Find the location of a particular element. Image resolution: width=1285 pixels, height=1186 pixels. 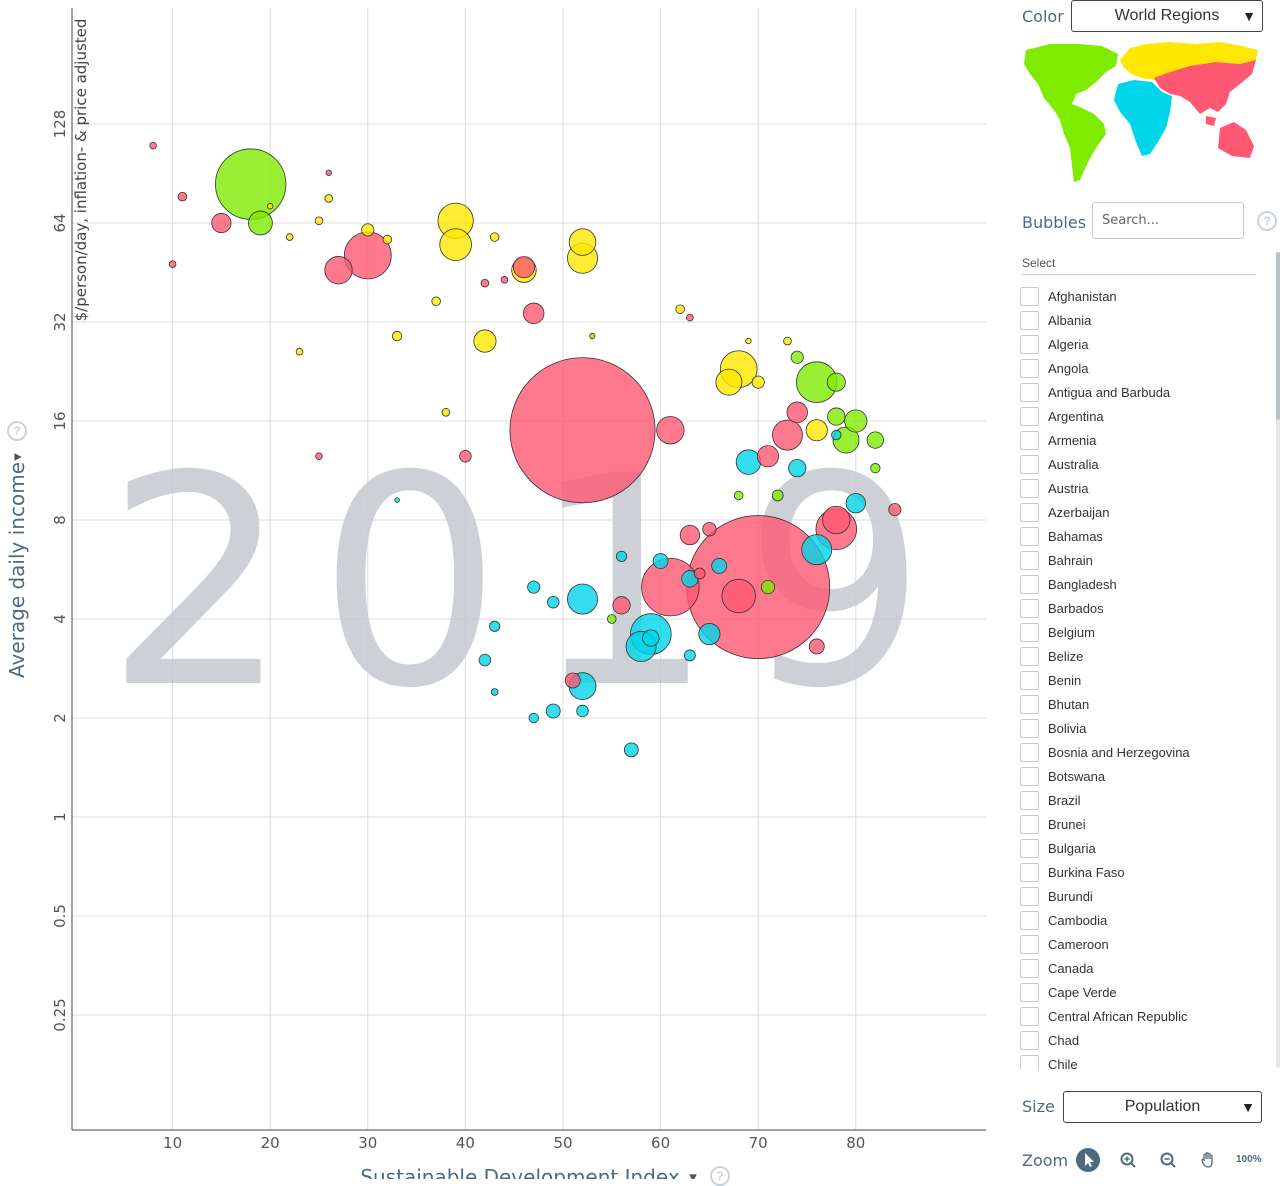

country-item: Cameroon is located at coordinates (1145, 944).